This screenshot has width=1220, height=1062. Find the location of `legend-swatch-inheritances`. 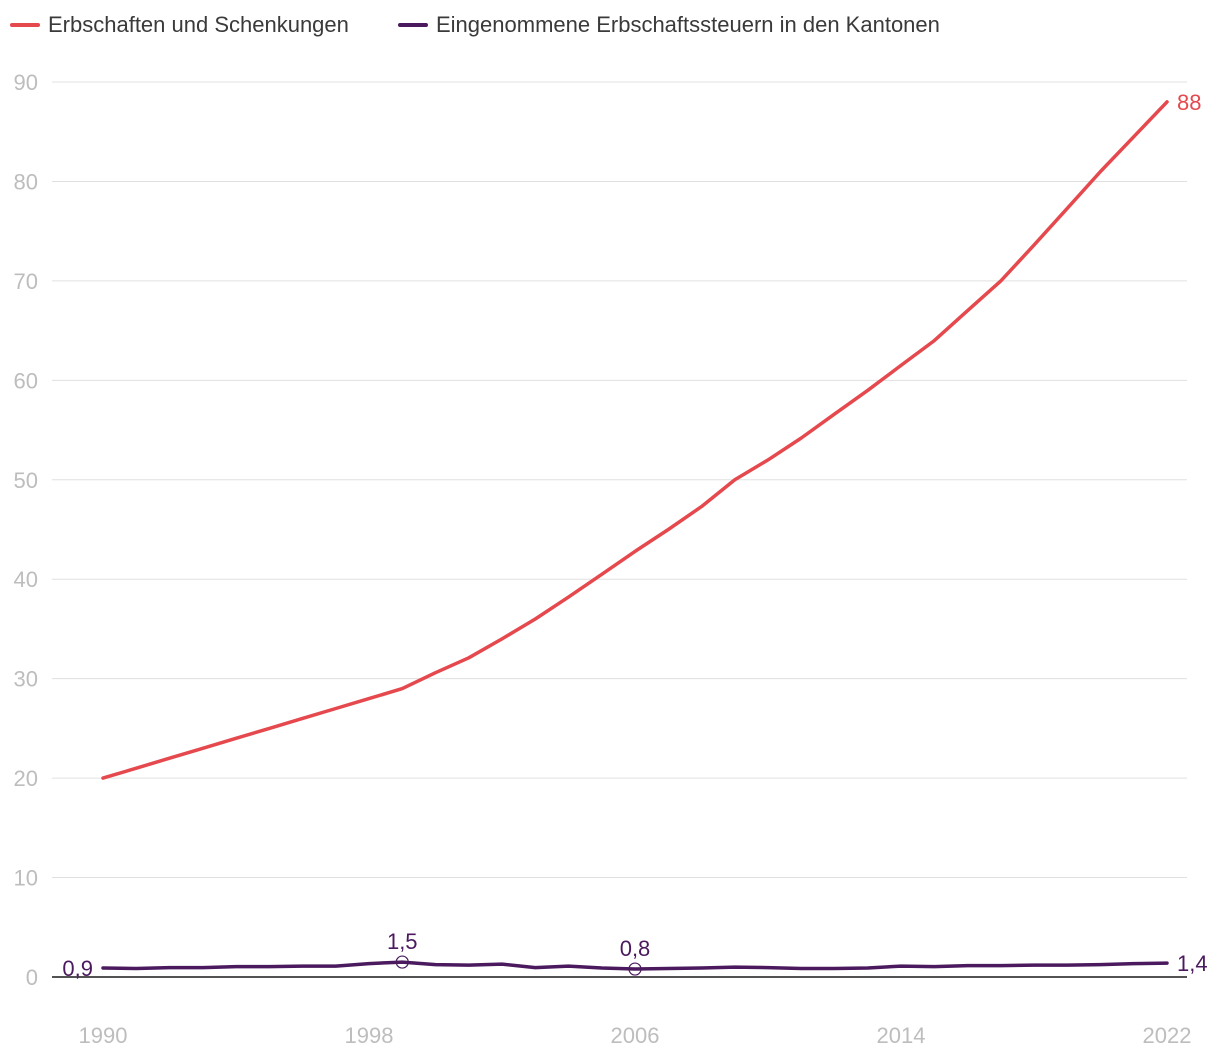

legend-swatch-inheritances is located at coordinates (25, 25).